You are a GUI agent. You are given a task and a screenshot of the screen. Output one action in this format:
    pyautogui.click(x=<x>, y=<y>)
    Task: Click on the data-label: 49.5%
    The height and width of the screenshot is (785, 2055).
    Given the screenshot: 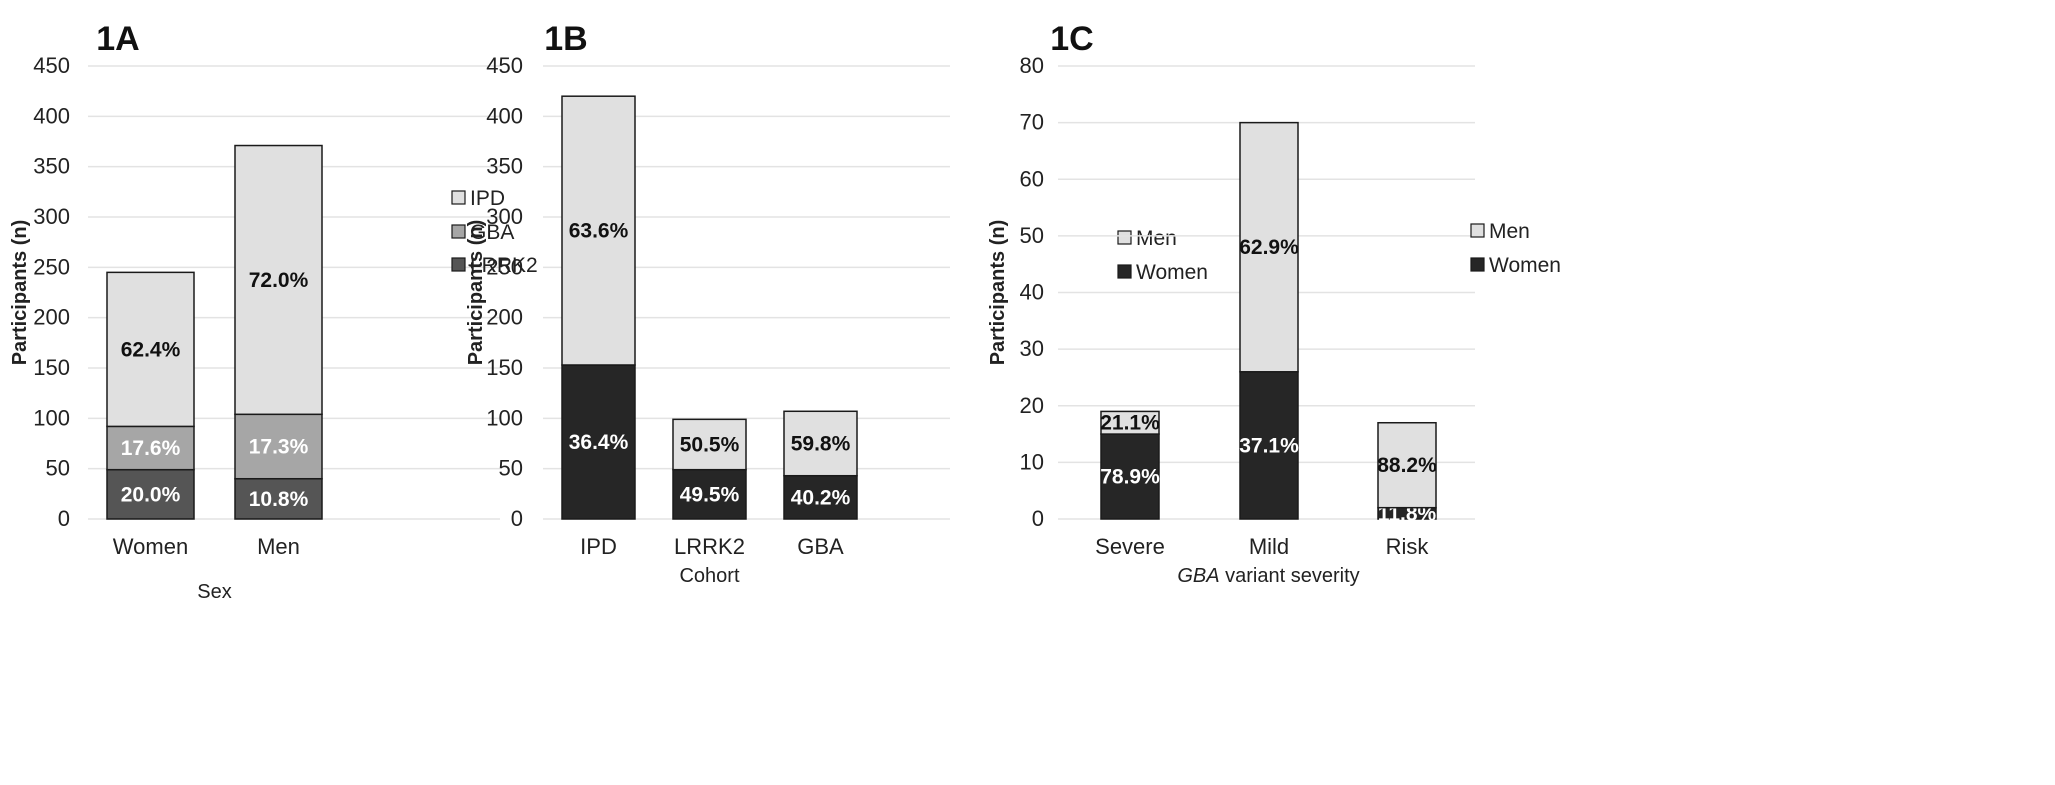 What is the action you would take?
    pyautogui.click(x=710, y=494)
    